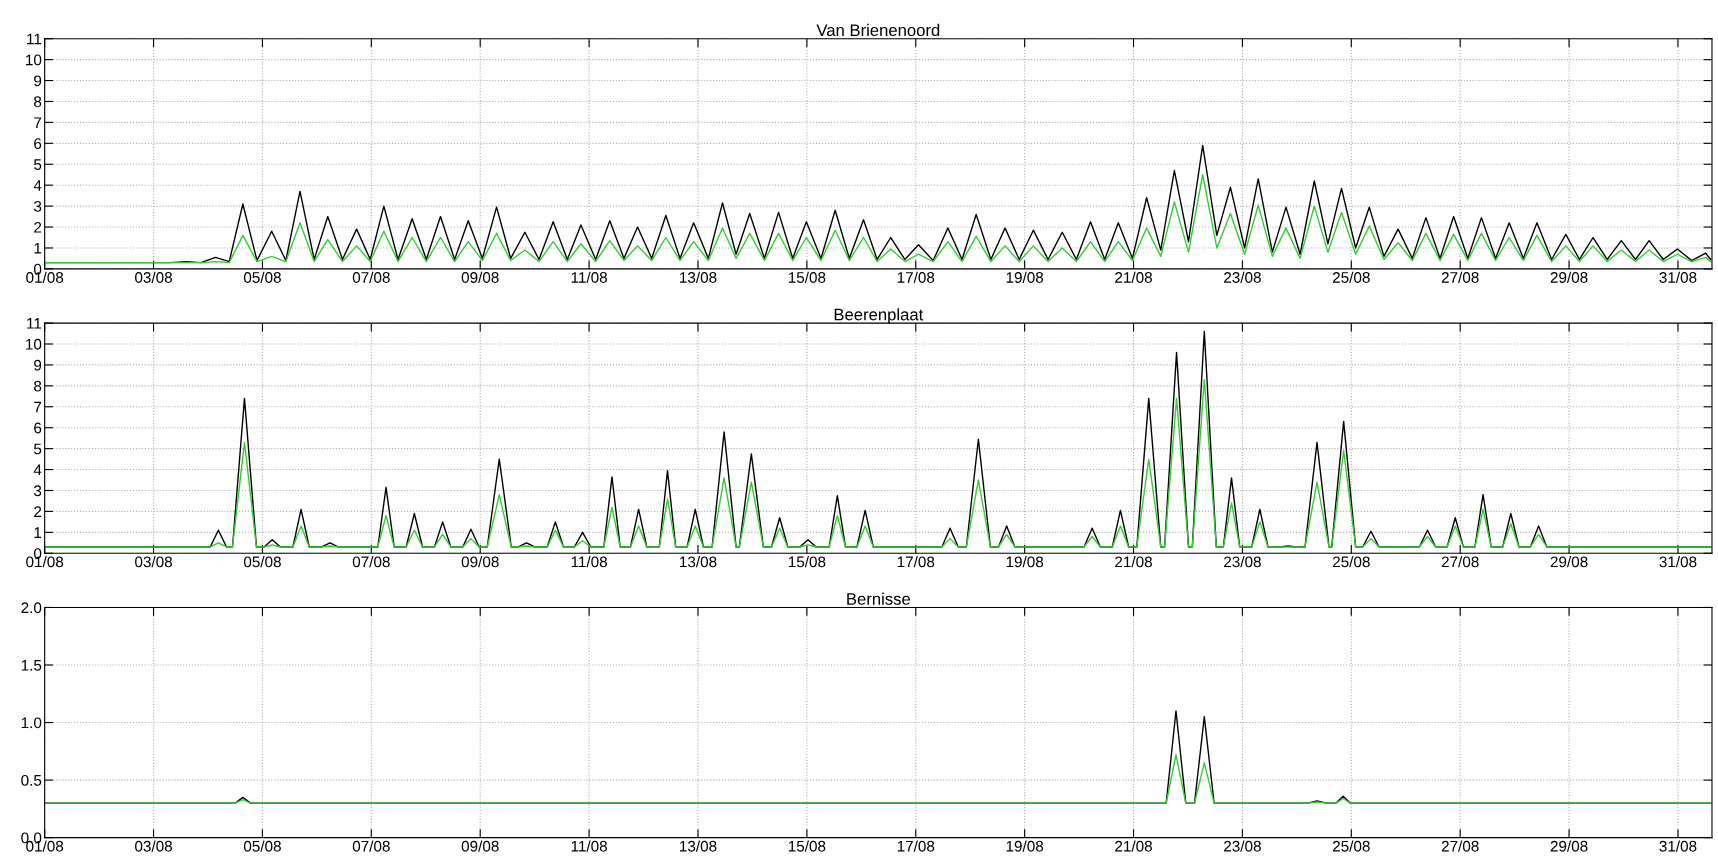 The height and width of the screenshot is (860, 1718). I want to click on chart-title: Van Brienenoord, so click(878, 30).